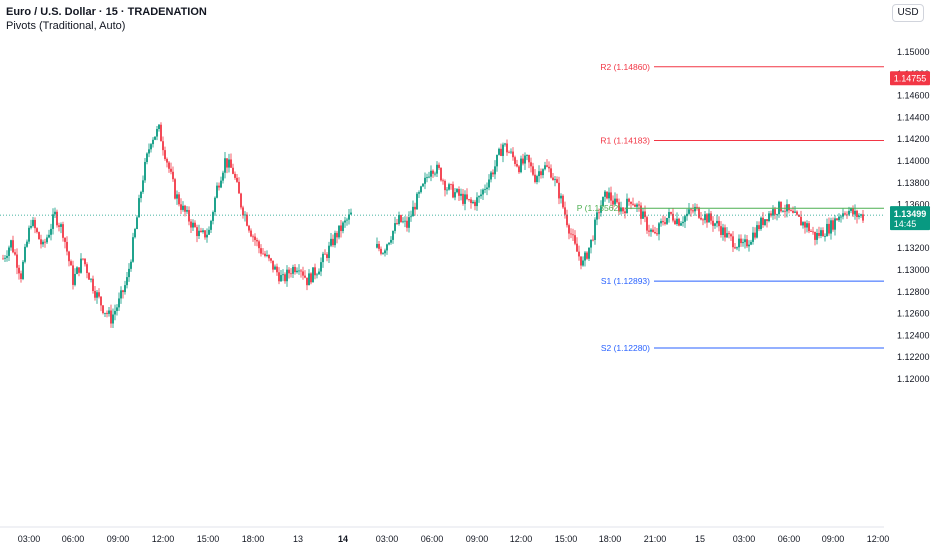 The height and width of the screenshot is (550, 932). Describe the element at coordinates (908, 13) in the screenshot. I see `currency-button: USD` at that location.